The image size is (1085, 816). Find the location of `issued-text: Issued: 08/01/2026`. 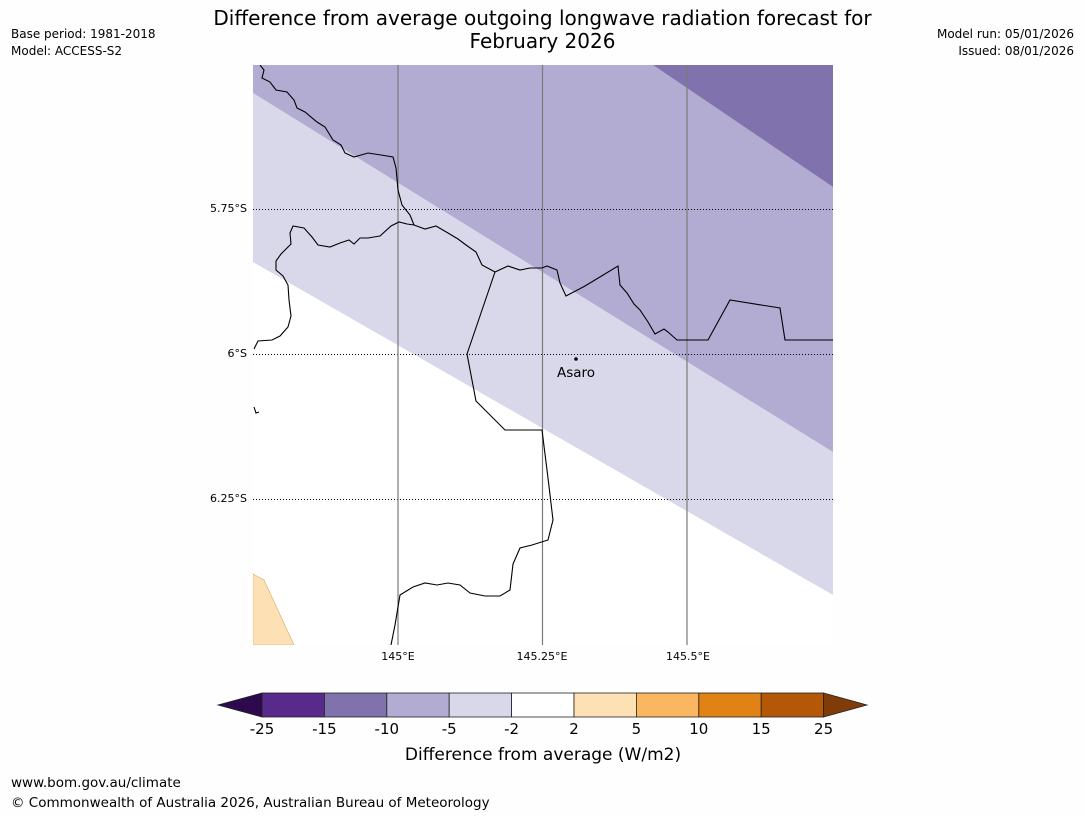

issued-text: Issued: 08/01/2026 is located at coordinates (1016, 51).